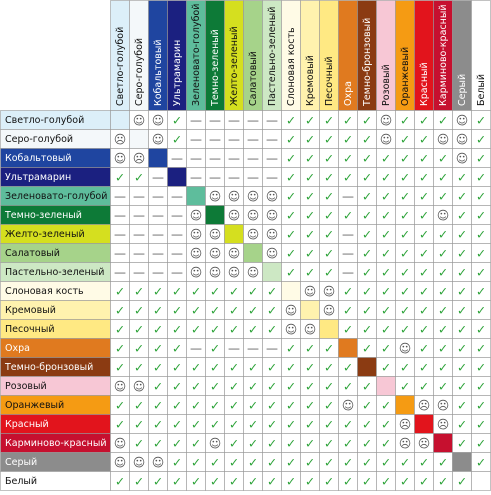  I want to click on row-label: Белый, so click(21, 481).